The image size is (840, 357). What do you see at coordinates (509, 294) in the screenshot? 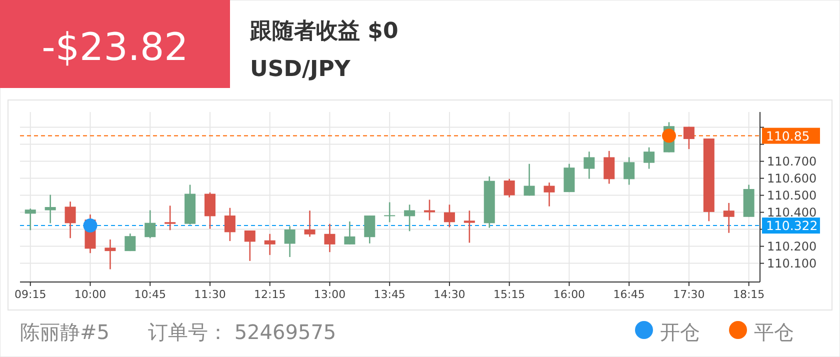
I see `x-tick-label: 15:15` at bounding box center [509, 294].